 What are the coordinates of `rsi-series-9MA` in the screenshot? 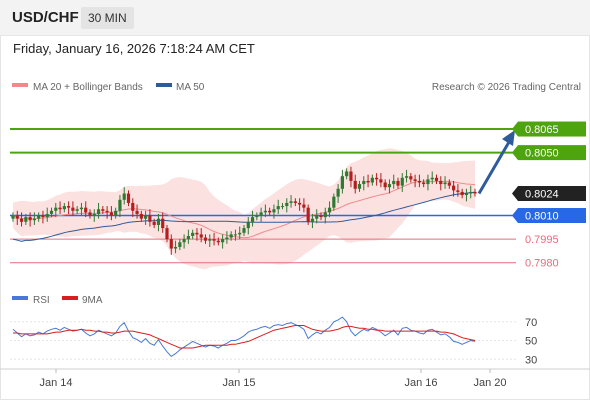 It's located at (244, 337).